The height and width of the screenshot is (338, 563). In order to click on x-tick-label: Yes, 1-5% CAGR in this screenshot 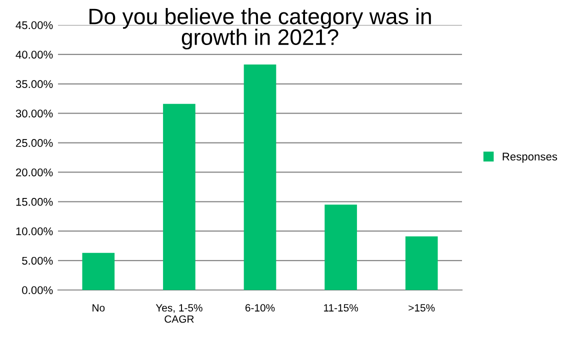, I will do `click(179, 313)`.